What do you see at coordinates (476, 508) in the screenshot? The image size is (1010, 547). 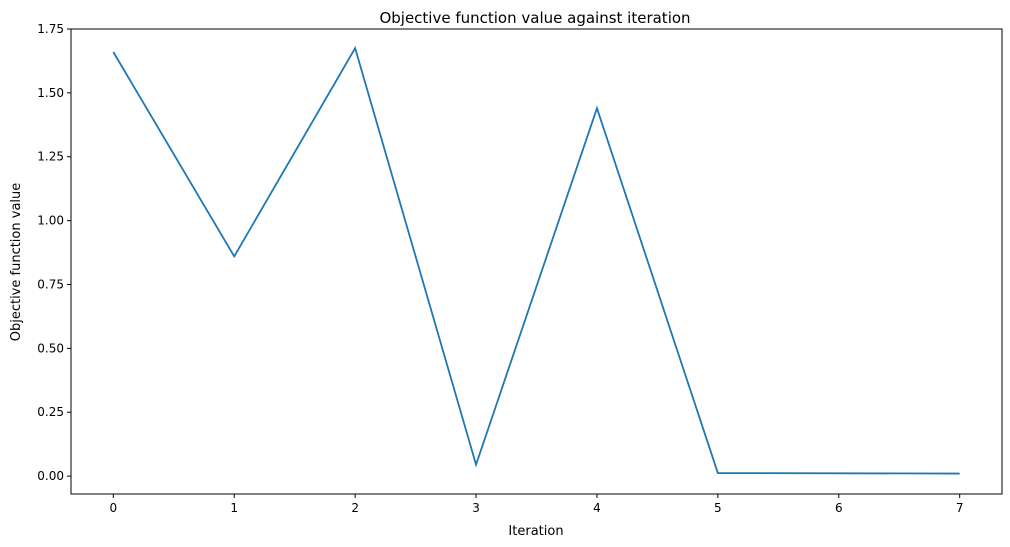 I see `x-tick-label: 3` at bounding box center [476, 508].